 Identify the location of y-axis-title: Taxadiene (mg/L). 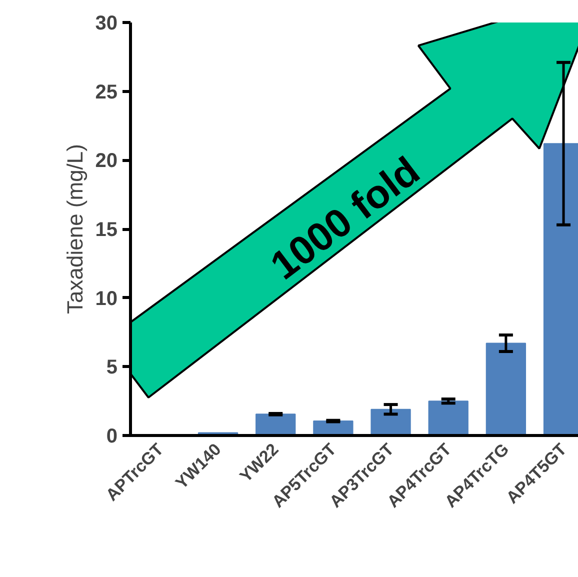
(75, 229).